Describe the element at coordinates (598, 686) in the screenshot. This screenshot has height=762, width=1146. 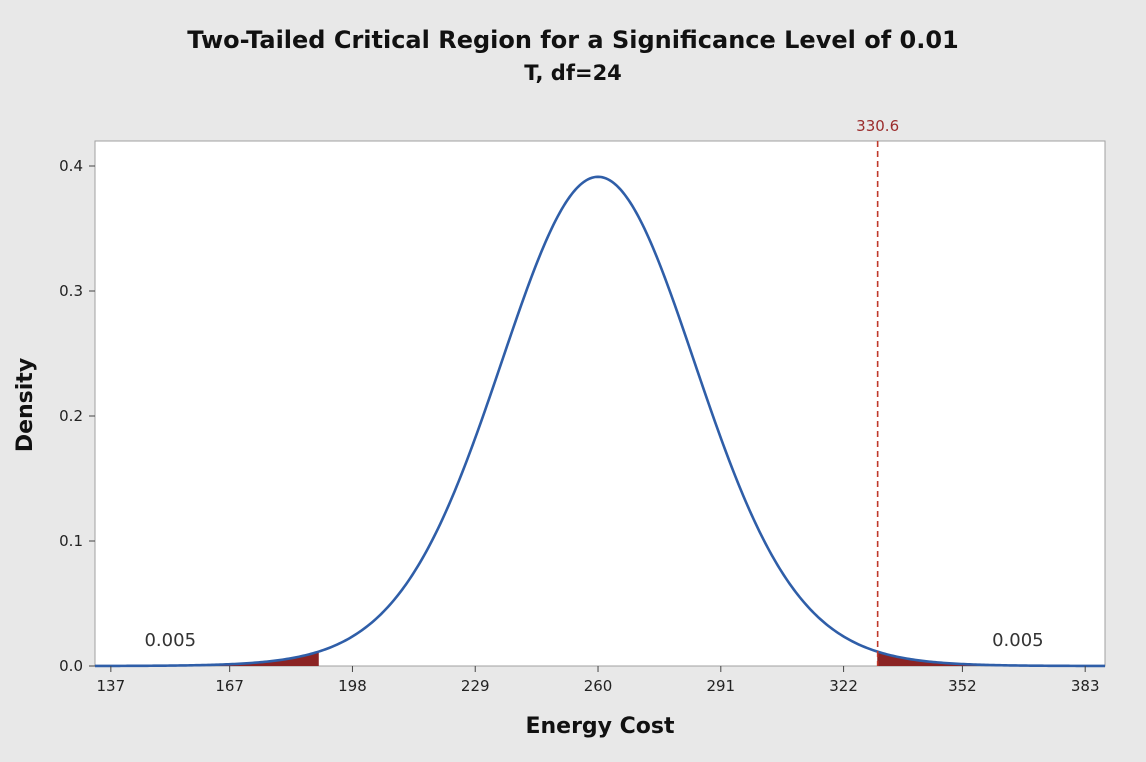
I see `x-tick-label: 260` at that location.